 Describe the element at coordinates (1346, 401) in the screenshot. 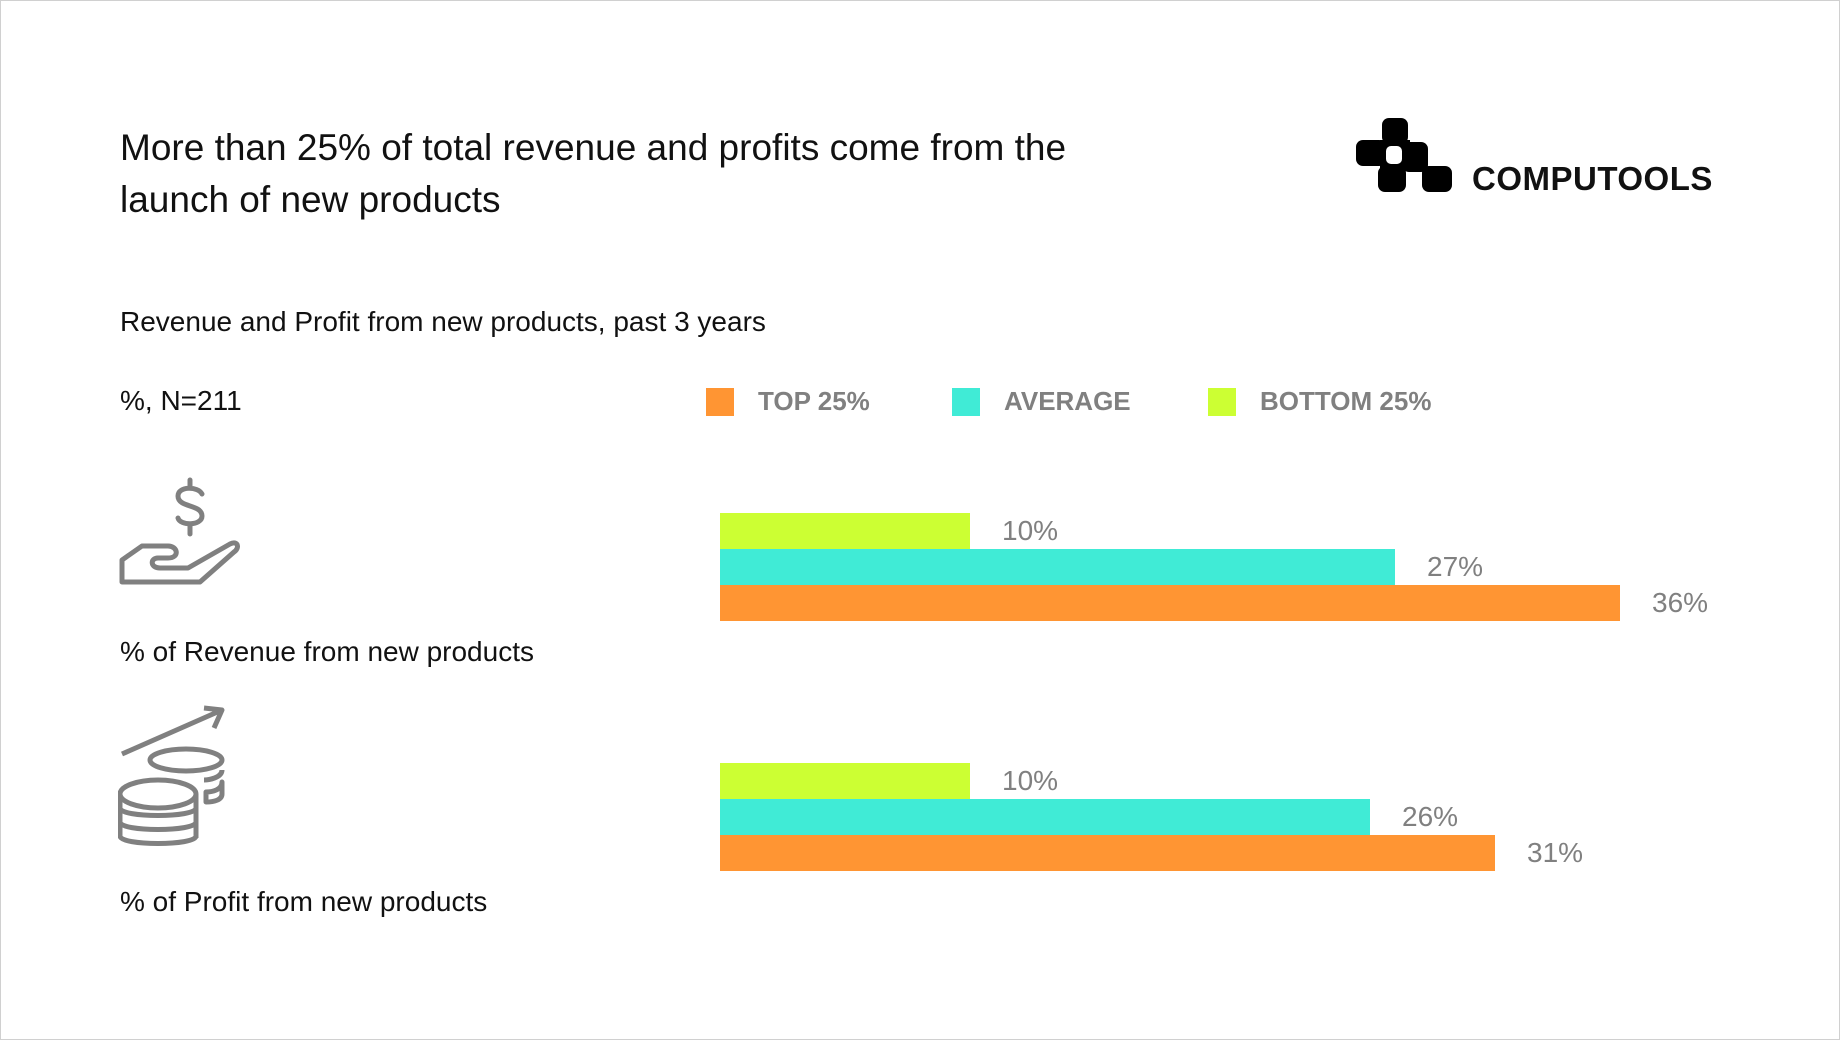

I see `legend-label-bottom: BOTTOM 25%` at that location.